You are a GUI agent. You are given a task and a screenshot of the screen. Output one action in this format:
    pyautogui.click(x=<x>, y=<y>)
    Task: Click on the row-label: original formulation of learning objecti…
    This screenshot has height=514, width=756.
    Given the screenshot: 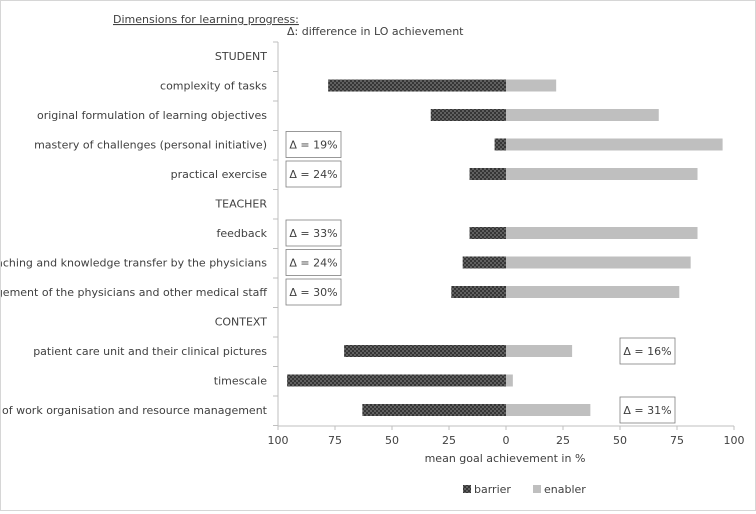 What is the action you would take?
    pyautogui.click(x=152, y=115)
    